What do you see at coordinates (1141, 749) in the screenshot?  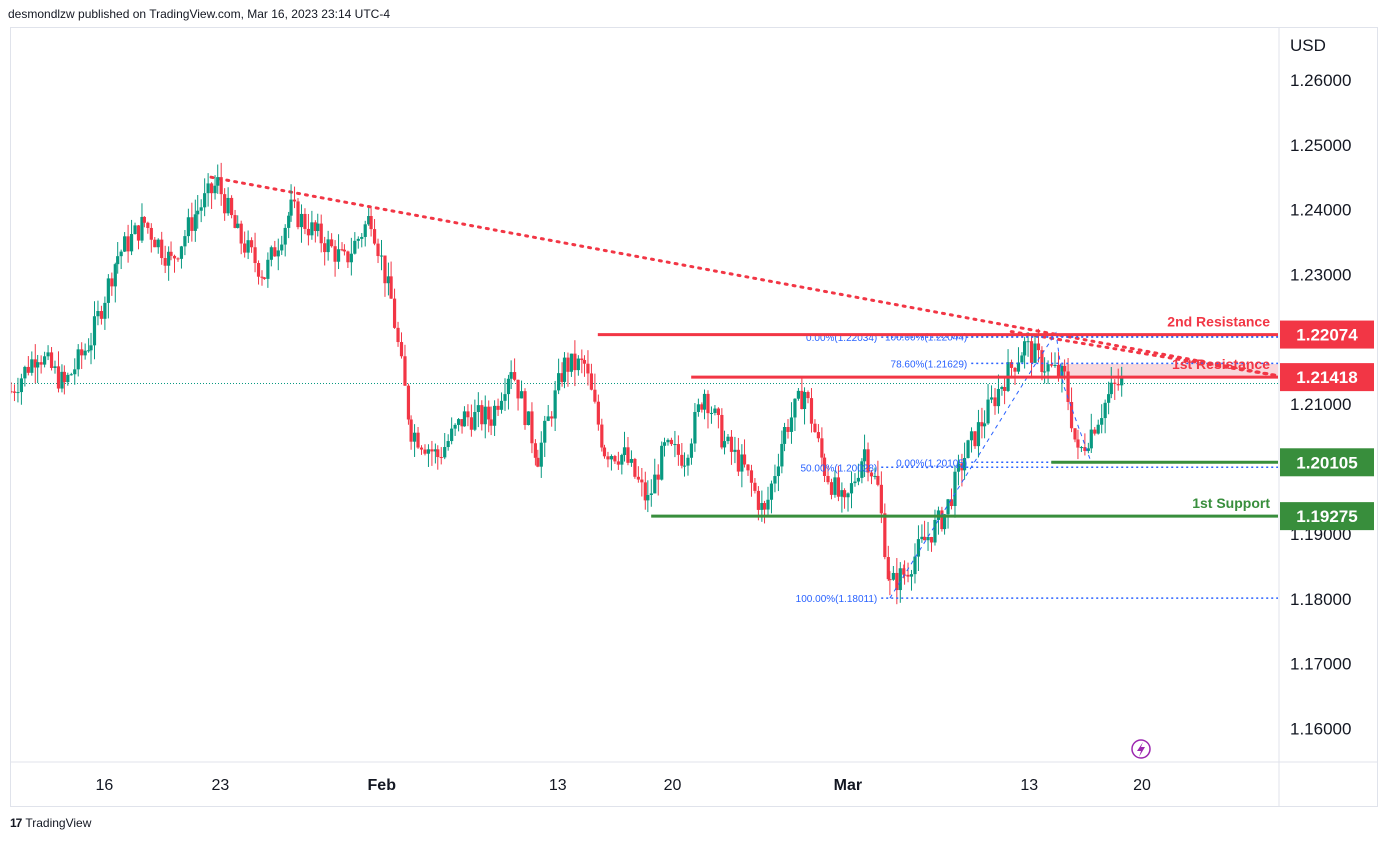 I see `lightning-bolt-icon` at bounding box center [1141, 749].